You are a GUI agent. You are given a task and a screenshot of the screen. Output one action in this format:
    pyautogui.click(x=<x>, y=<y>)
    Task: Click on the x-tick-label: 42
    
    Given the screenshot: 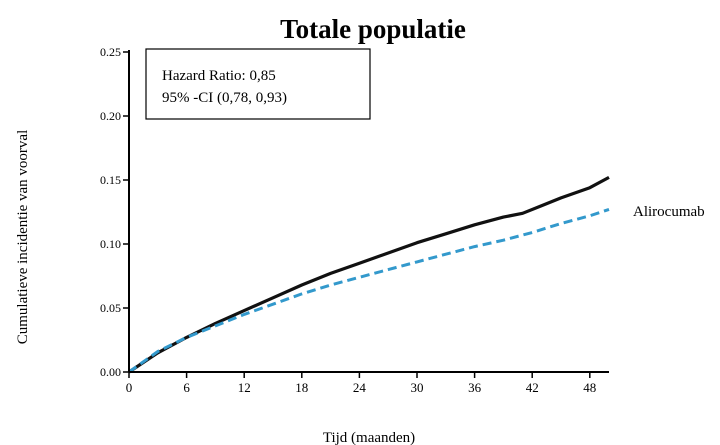 What is the action you would take?
    pyautogui.click(x=532, y=387)
    